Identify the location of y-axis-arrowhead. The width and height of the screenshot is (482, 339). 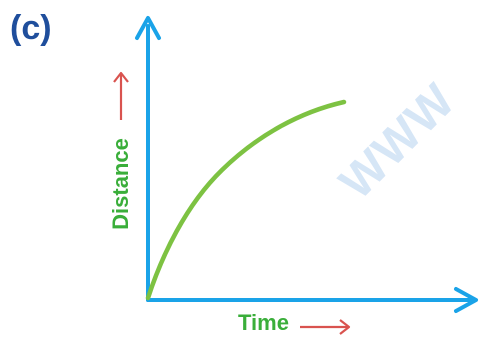
(148, 28).